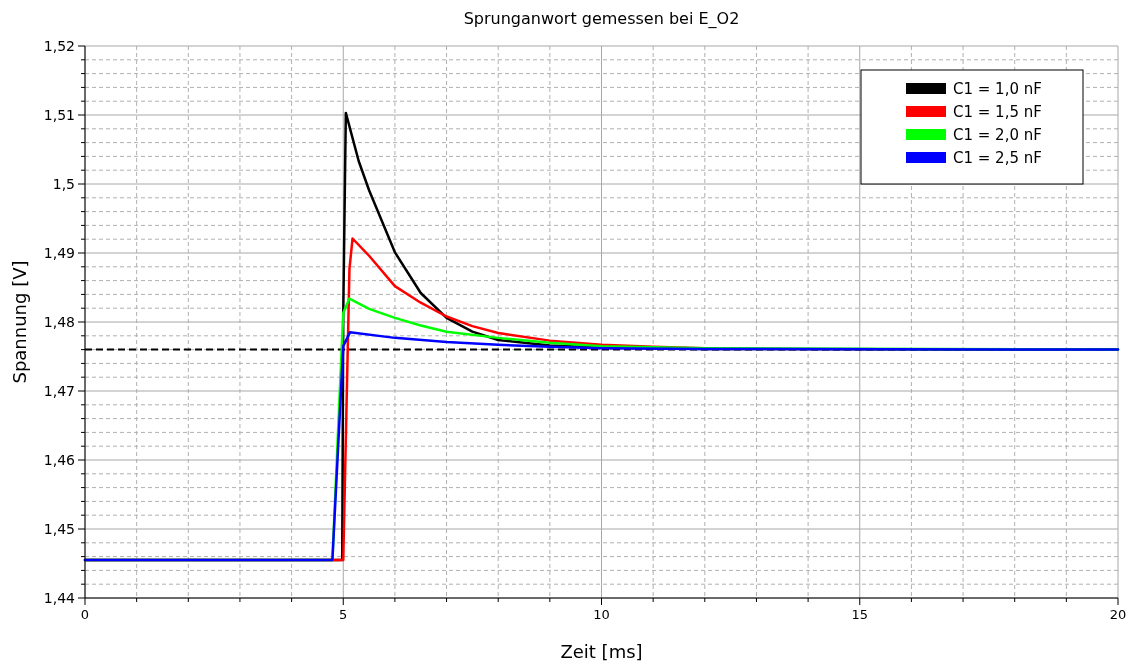  What do you see at coordinates (997, 158) in the screenshot?
I see `legend-label: C1 = 2,5 nF` at bounding box center [997, 158].